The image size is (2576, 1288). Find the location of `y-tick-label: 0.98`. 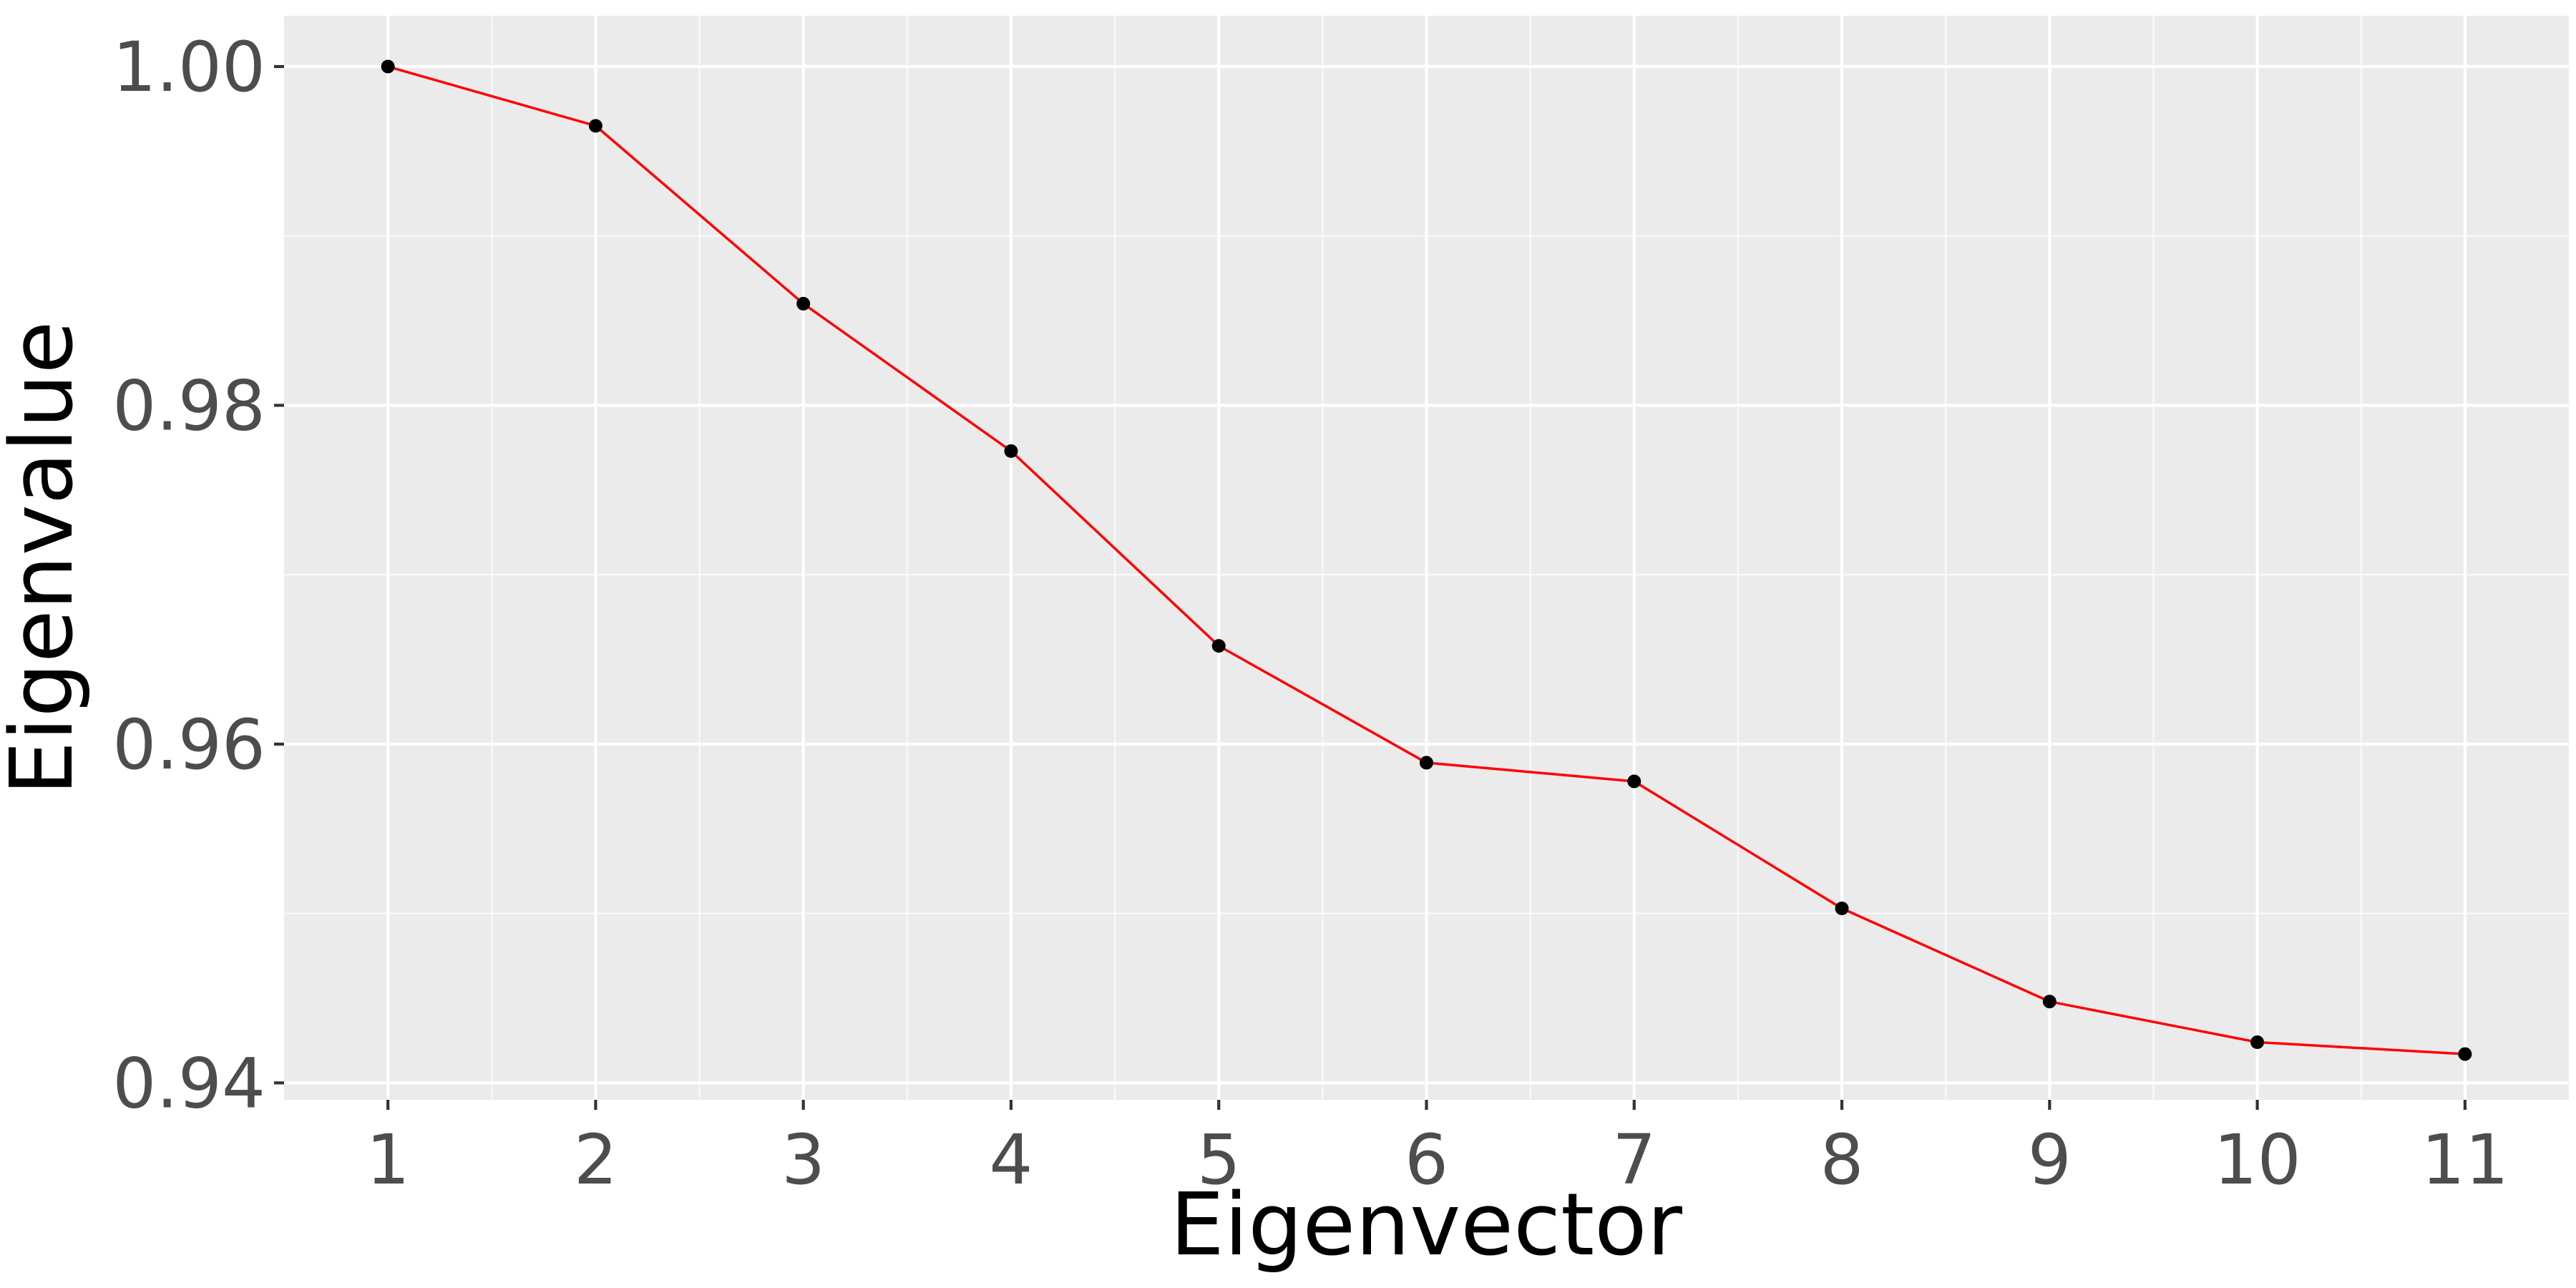

y-tick-label: 0.98 is located at coordinates (188, 406).